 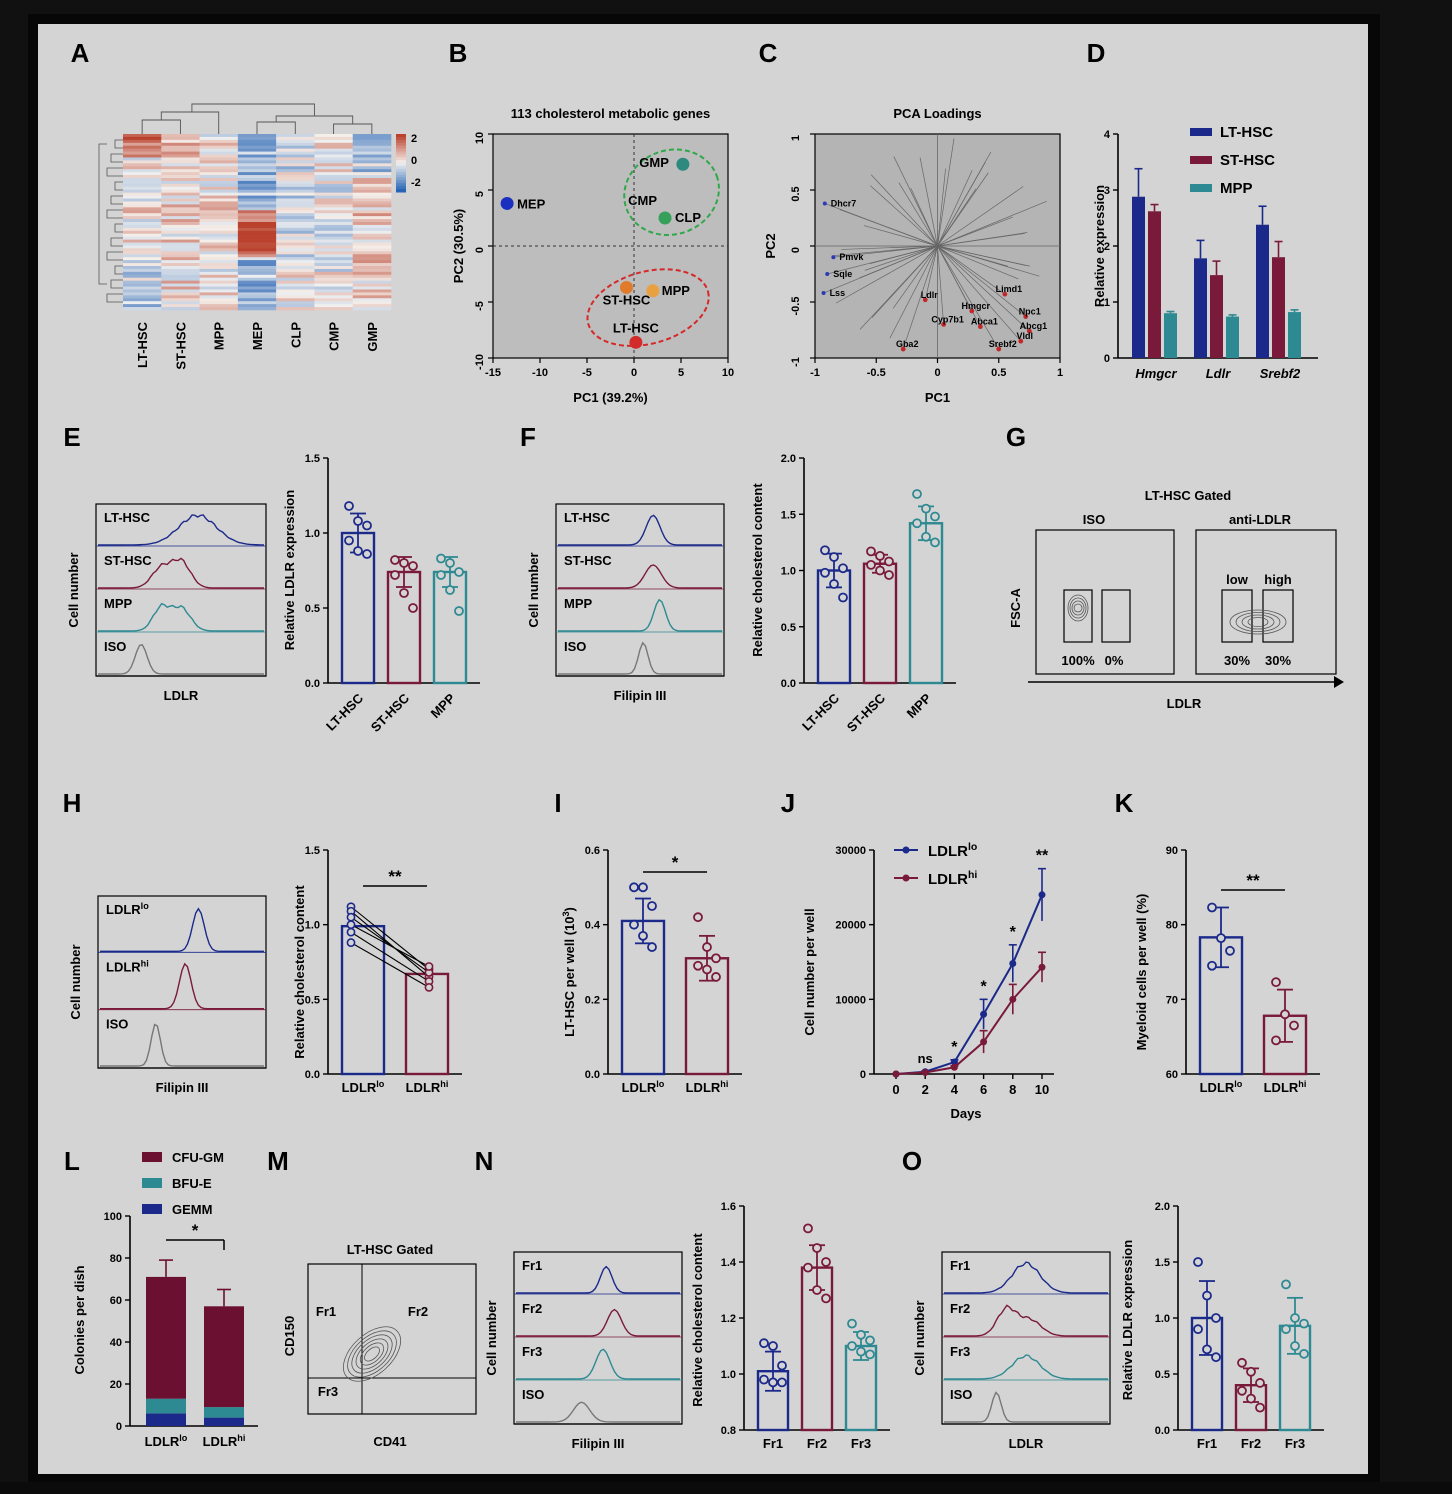 I want to click on iso-percent: 0%, so click(x=1114, y=660).